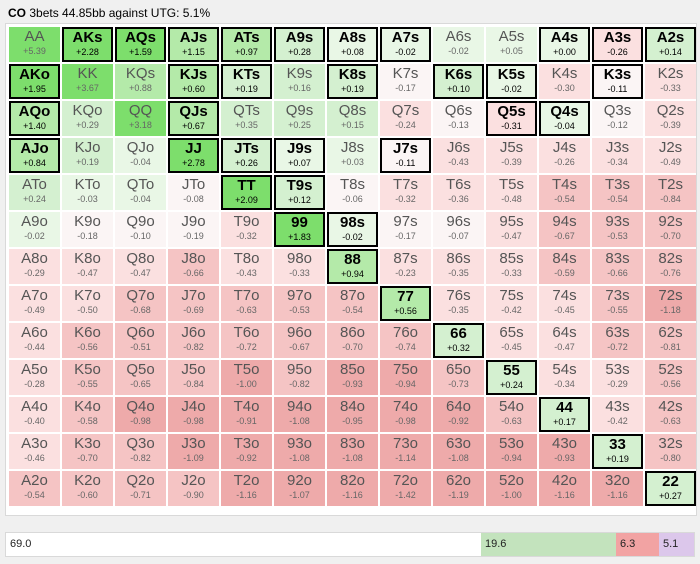 This screenshot has height=564, width=700. What do you see at coordinates (299, 155) in the screenshot?
I see `hand-cell: J9s +0.07` at bounding box center [299, 155].